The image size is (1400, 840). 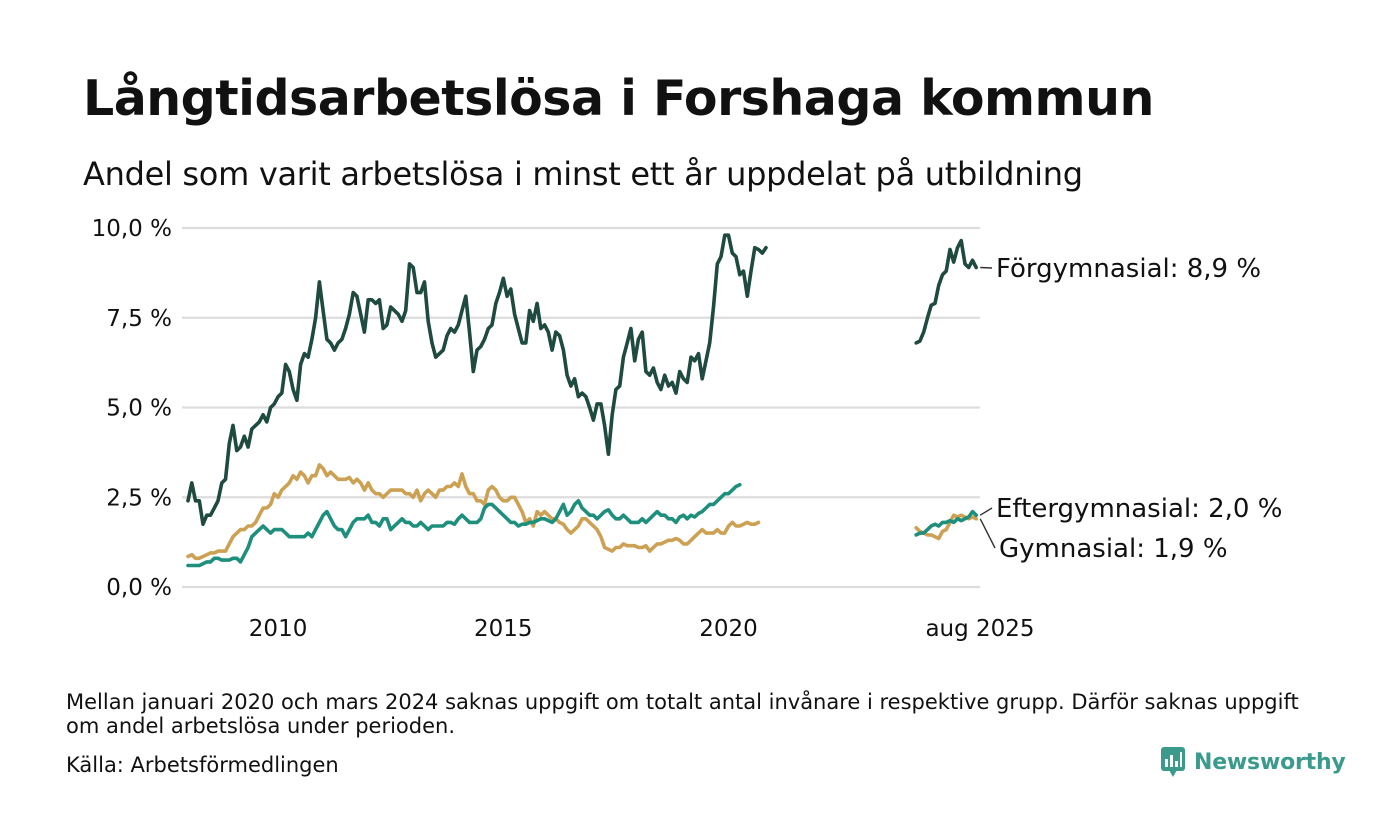 What do you see at coordinates (946, 291) in the screenshot?
I see `series-line-förgymnasial-segment-1` at bounding box center [946, 291].